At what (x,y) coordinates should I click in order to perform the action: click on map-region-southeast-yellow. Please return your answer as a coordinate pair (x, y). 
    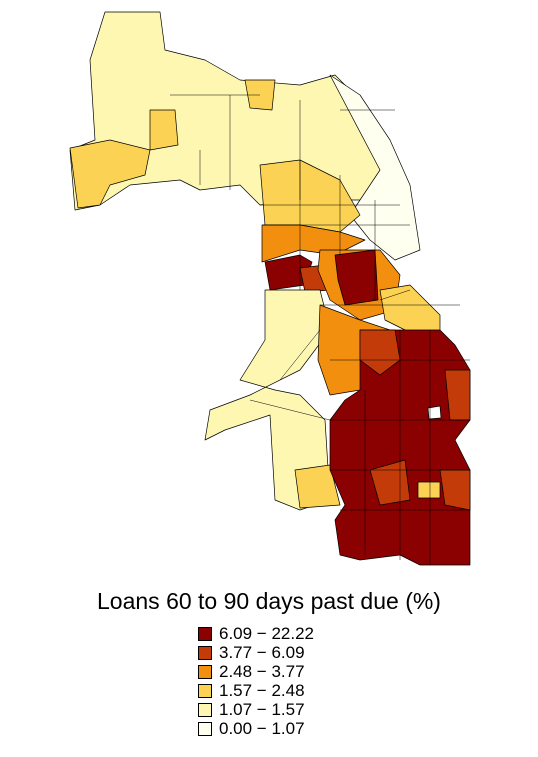
    Looking at the image, I should click on (429, 490).